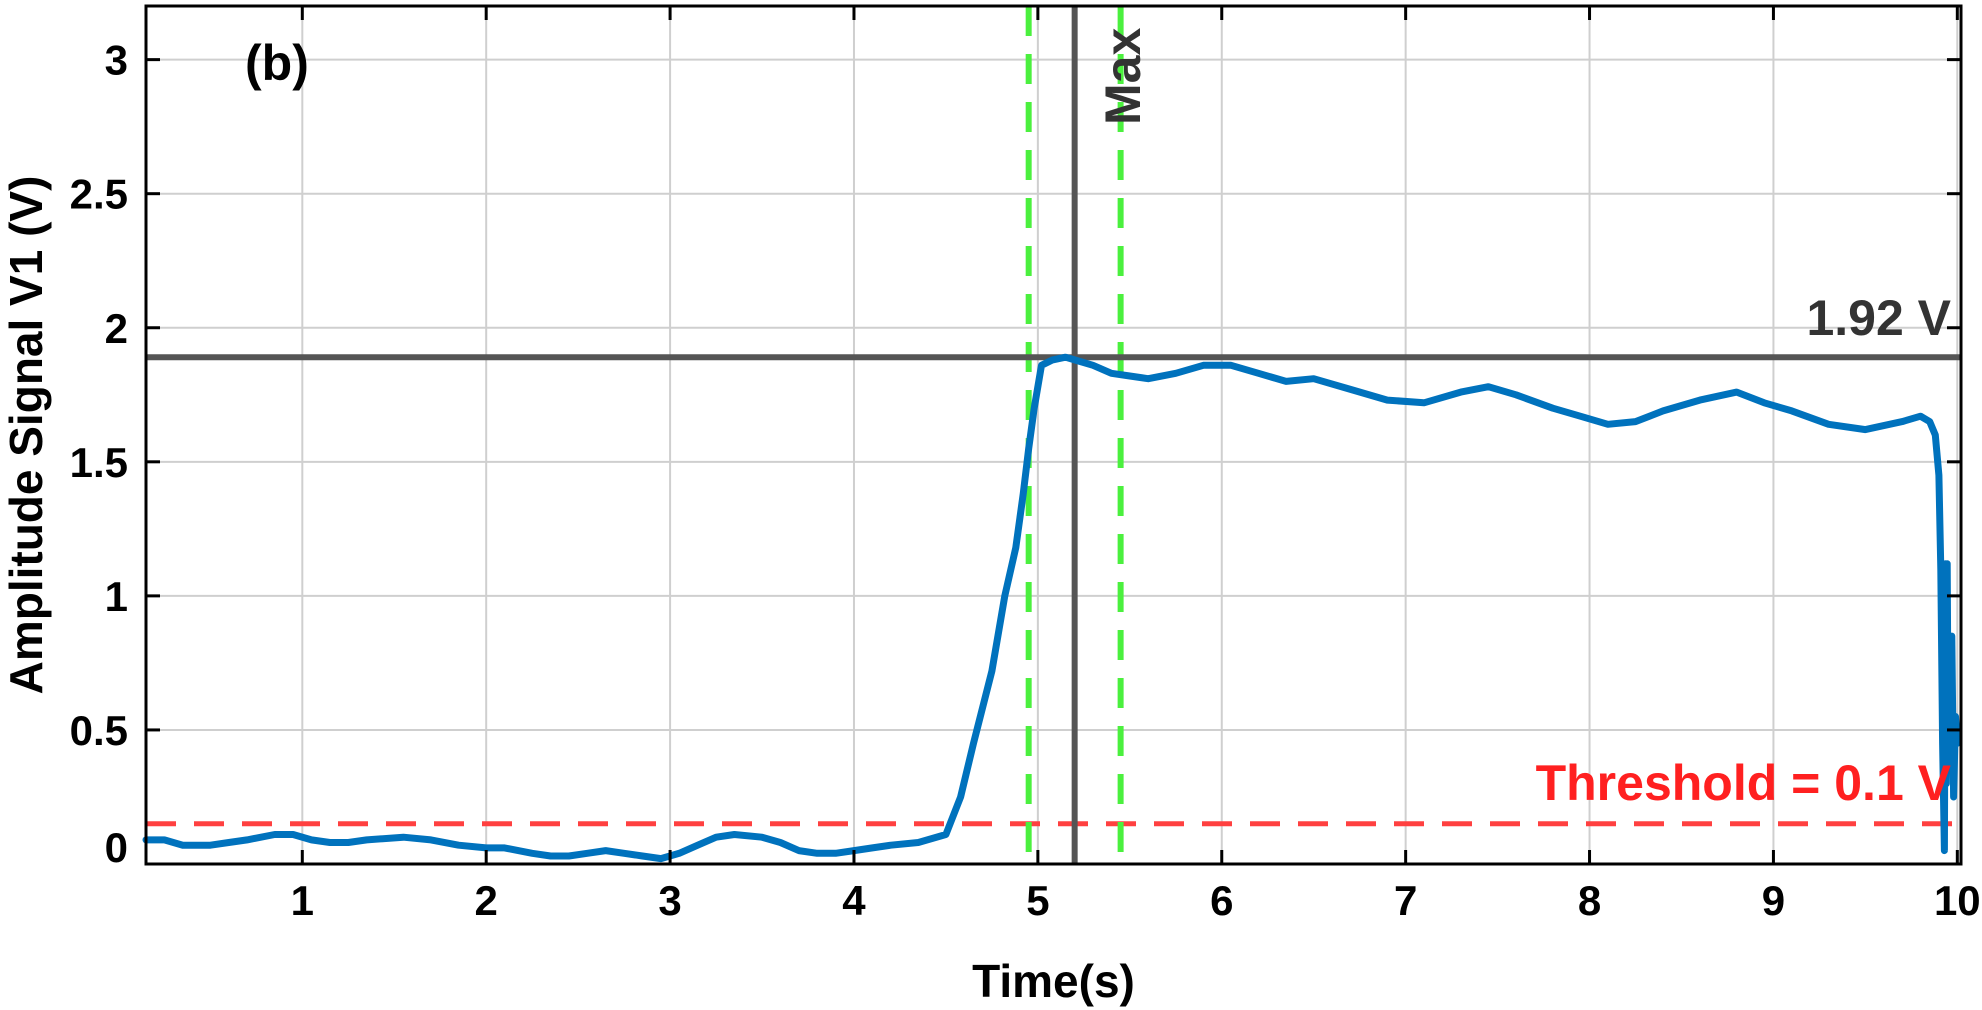 Image resolution: width=1982 pixels, height=1010 pixels. What do you see at coordinates (302, 900) in the screenshot?
I see `x-tick-label: 1` at bounding box center [302, 900].